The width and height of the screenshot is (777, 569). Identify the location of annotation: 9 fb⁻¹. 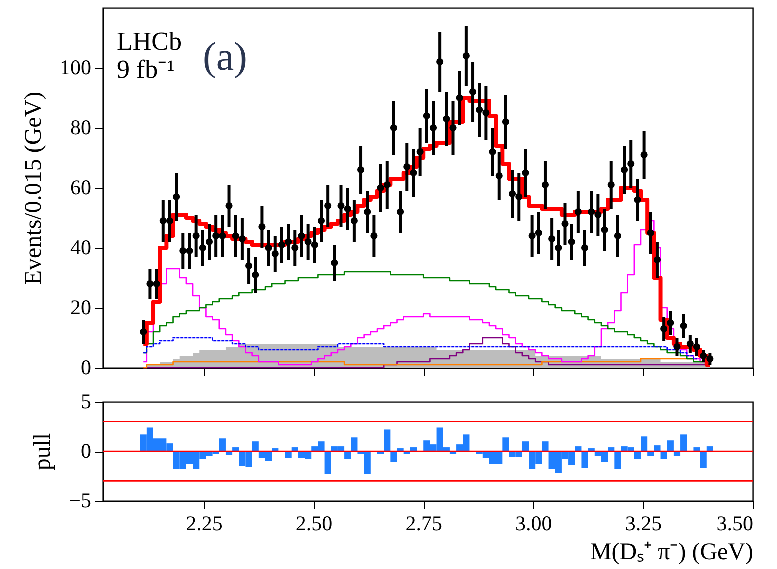
(146, 69).